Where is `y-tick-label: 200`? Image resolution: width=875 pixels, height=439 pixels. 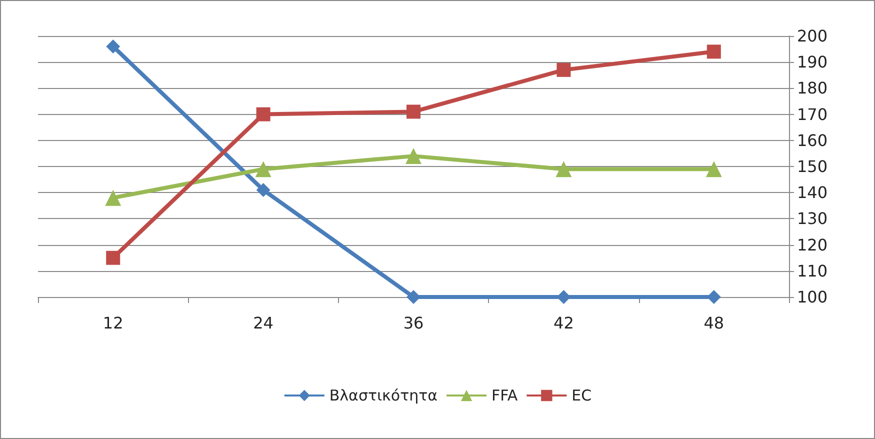 y-tick-label: 200 is located at coordinates (812, 36).